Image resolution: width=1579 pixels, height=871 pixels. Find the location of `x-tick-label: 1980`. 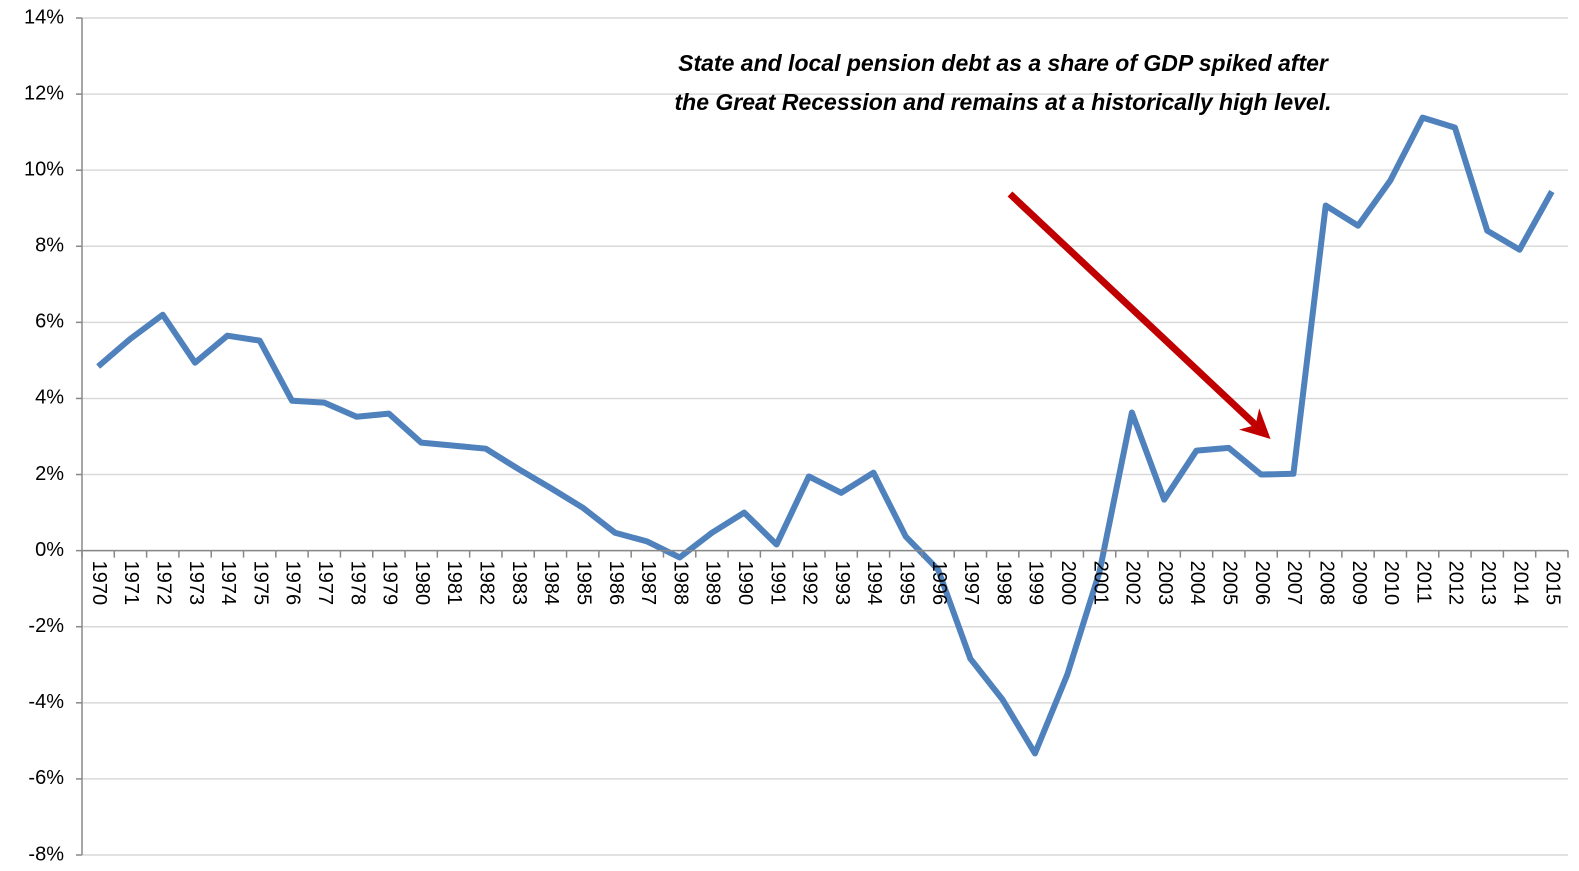

x-tick-label: 1980 is located at coordinates (422, 583).